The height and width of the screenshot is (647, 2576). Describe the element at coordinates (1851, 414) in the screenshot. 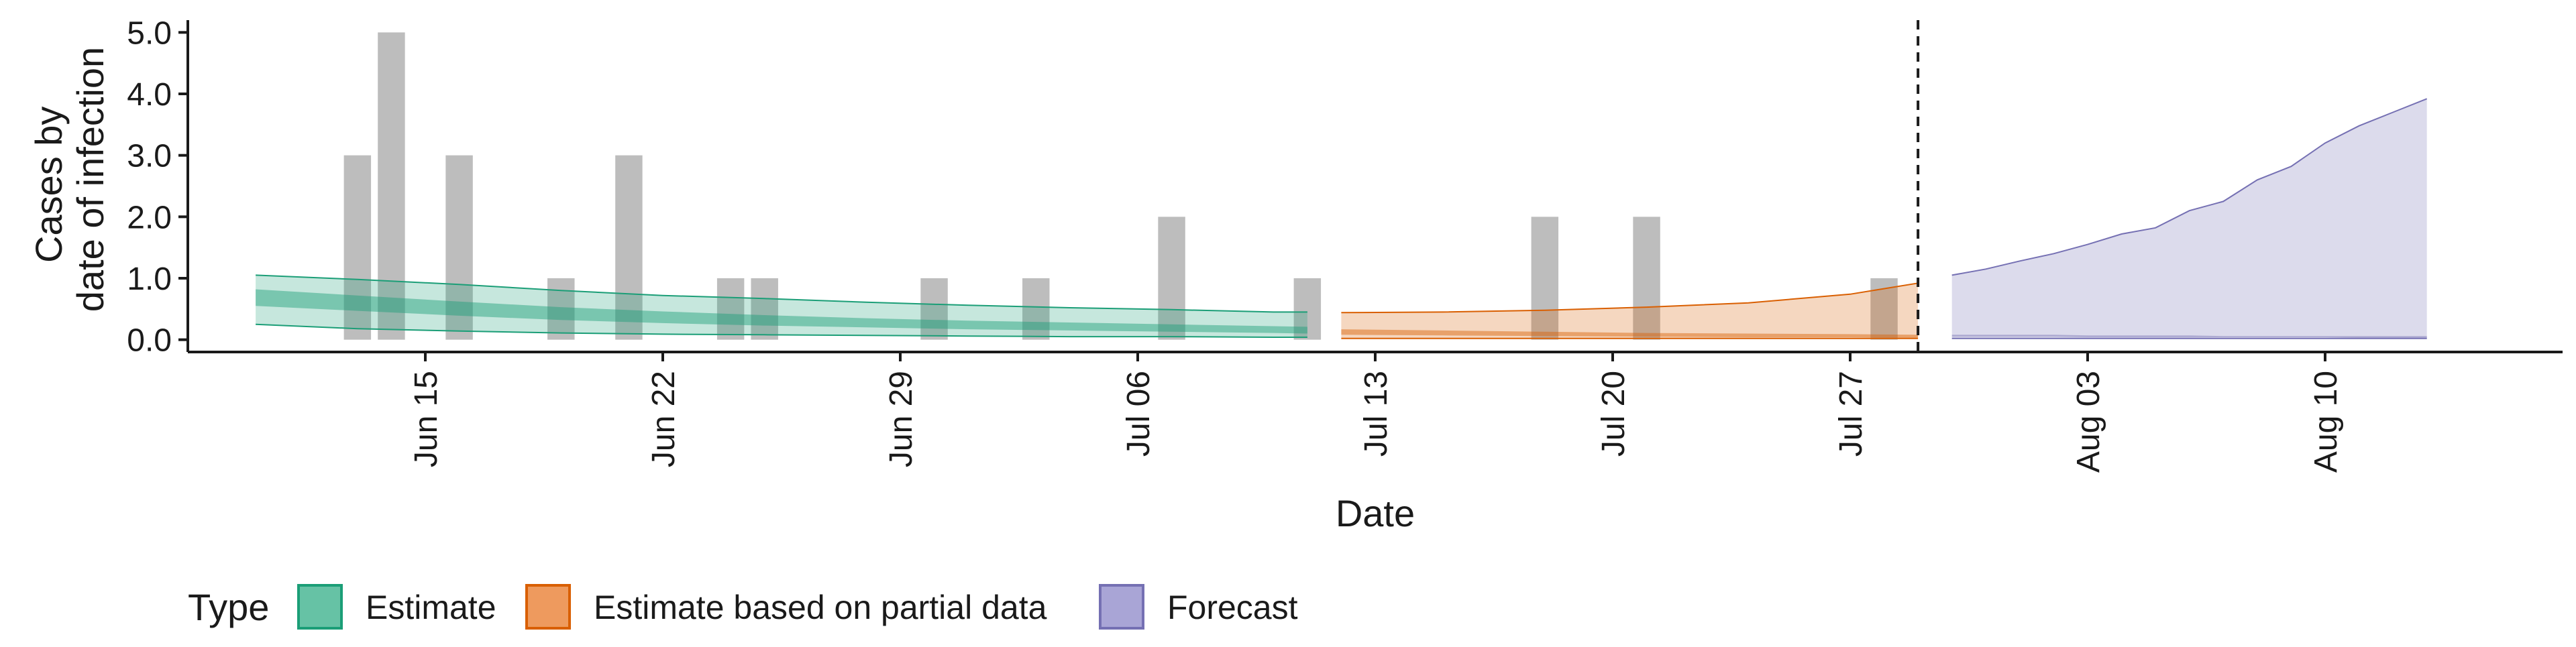

I see `x-tick-label-6: Jul 27` at that location.